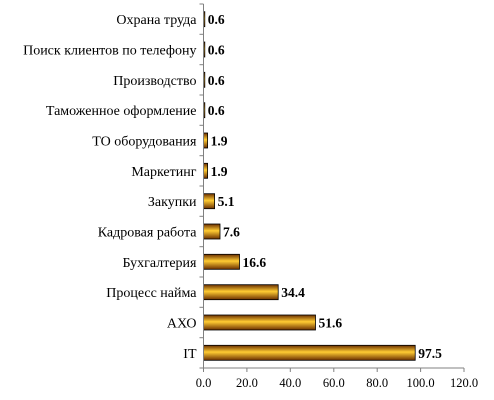 This screenshot has height=400, width=494. I want to click on category-label: АХО, so click(182, 324).